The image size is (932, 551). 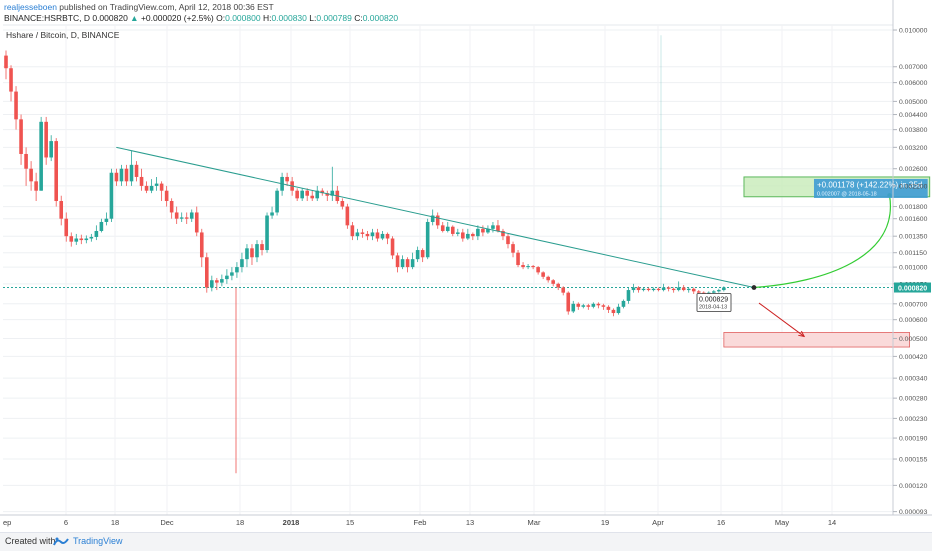 What do you see at coordinates (380, 18) in the screenshot?
I see `close-value: 0.000820` at bounding box center [380, 18].